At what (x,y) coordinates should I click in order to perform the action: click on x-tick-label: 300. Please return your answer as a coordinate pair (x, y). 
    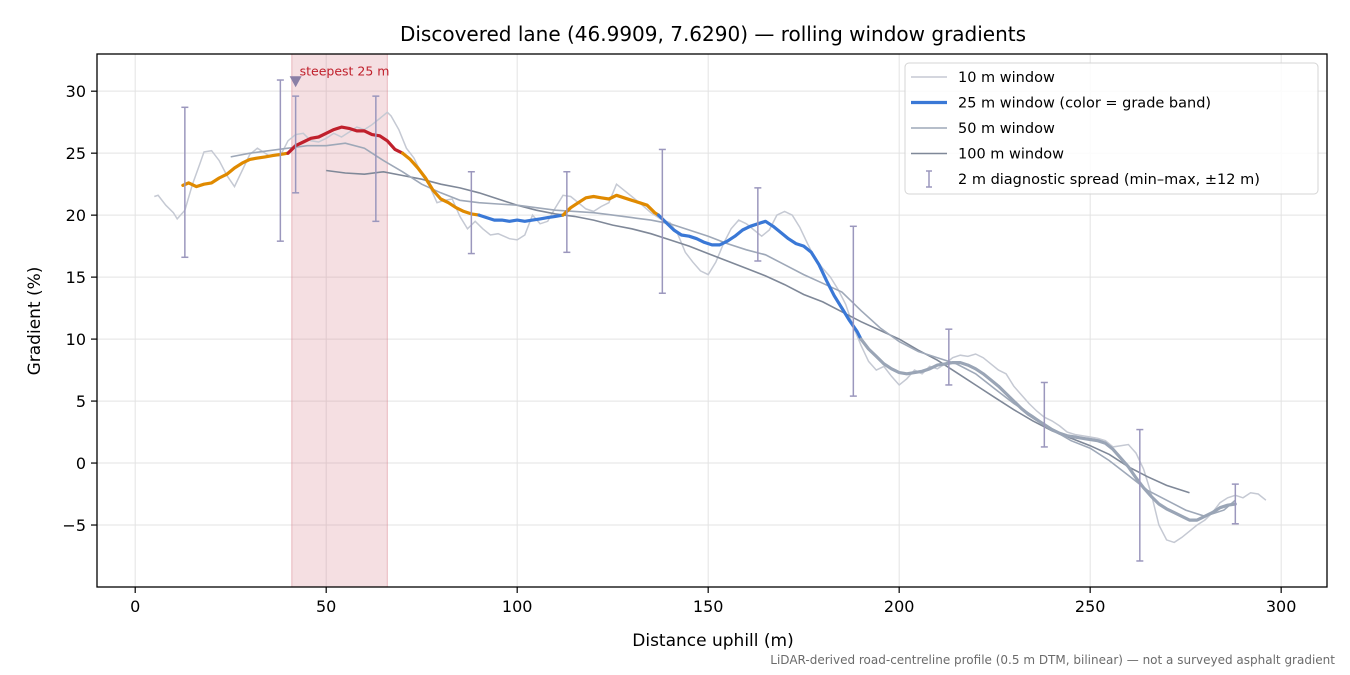
    Looking at the image, I should click on (1281, 606).